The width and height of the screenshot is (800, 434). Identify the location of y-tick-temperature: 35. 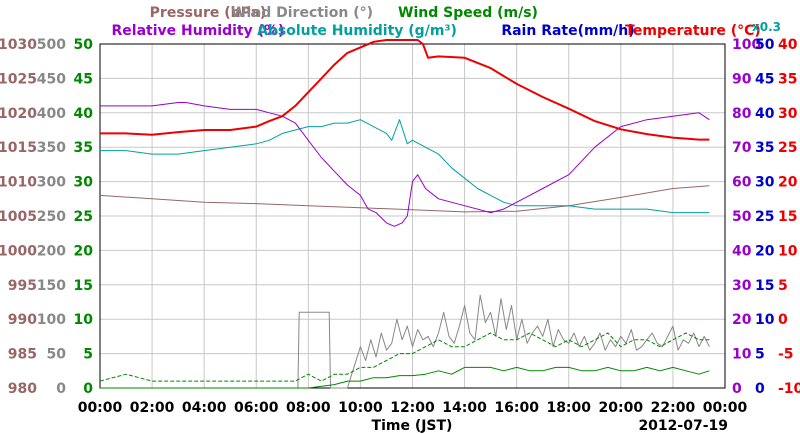
(787, 79).